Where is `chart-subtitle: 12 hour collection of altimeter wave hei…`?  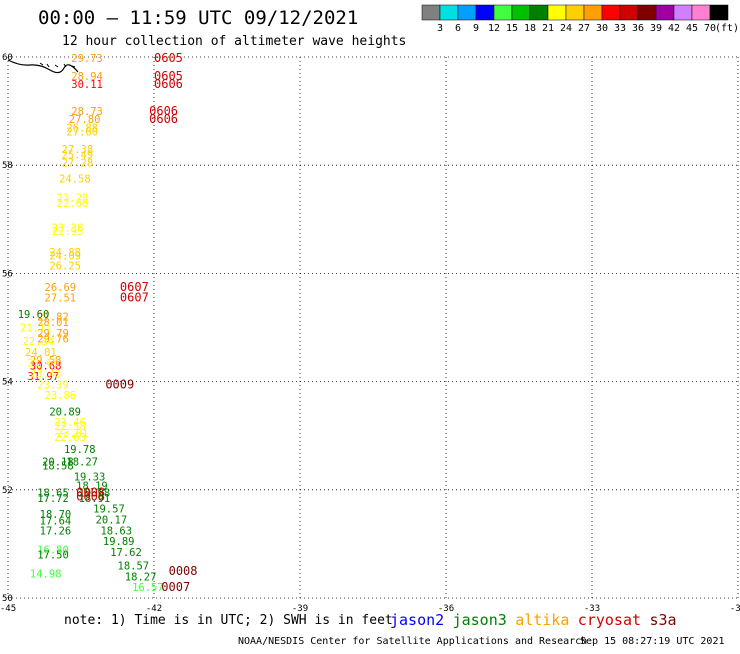
chart-subtitle: 12 hour collection of altimeter wave hei… is located at coordinates (234, 41).